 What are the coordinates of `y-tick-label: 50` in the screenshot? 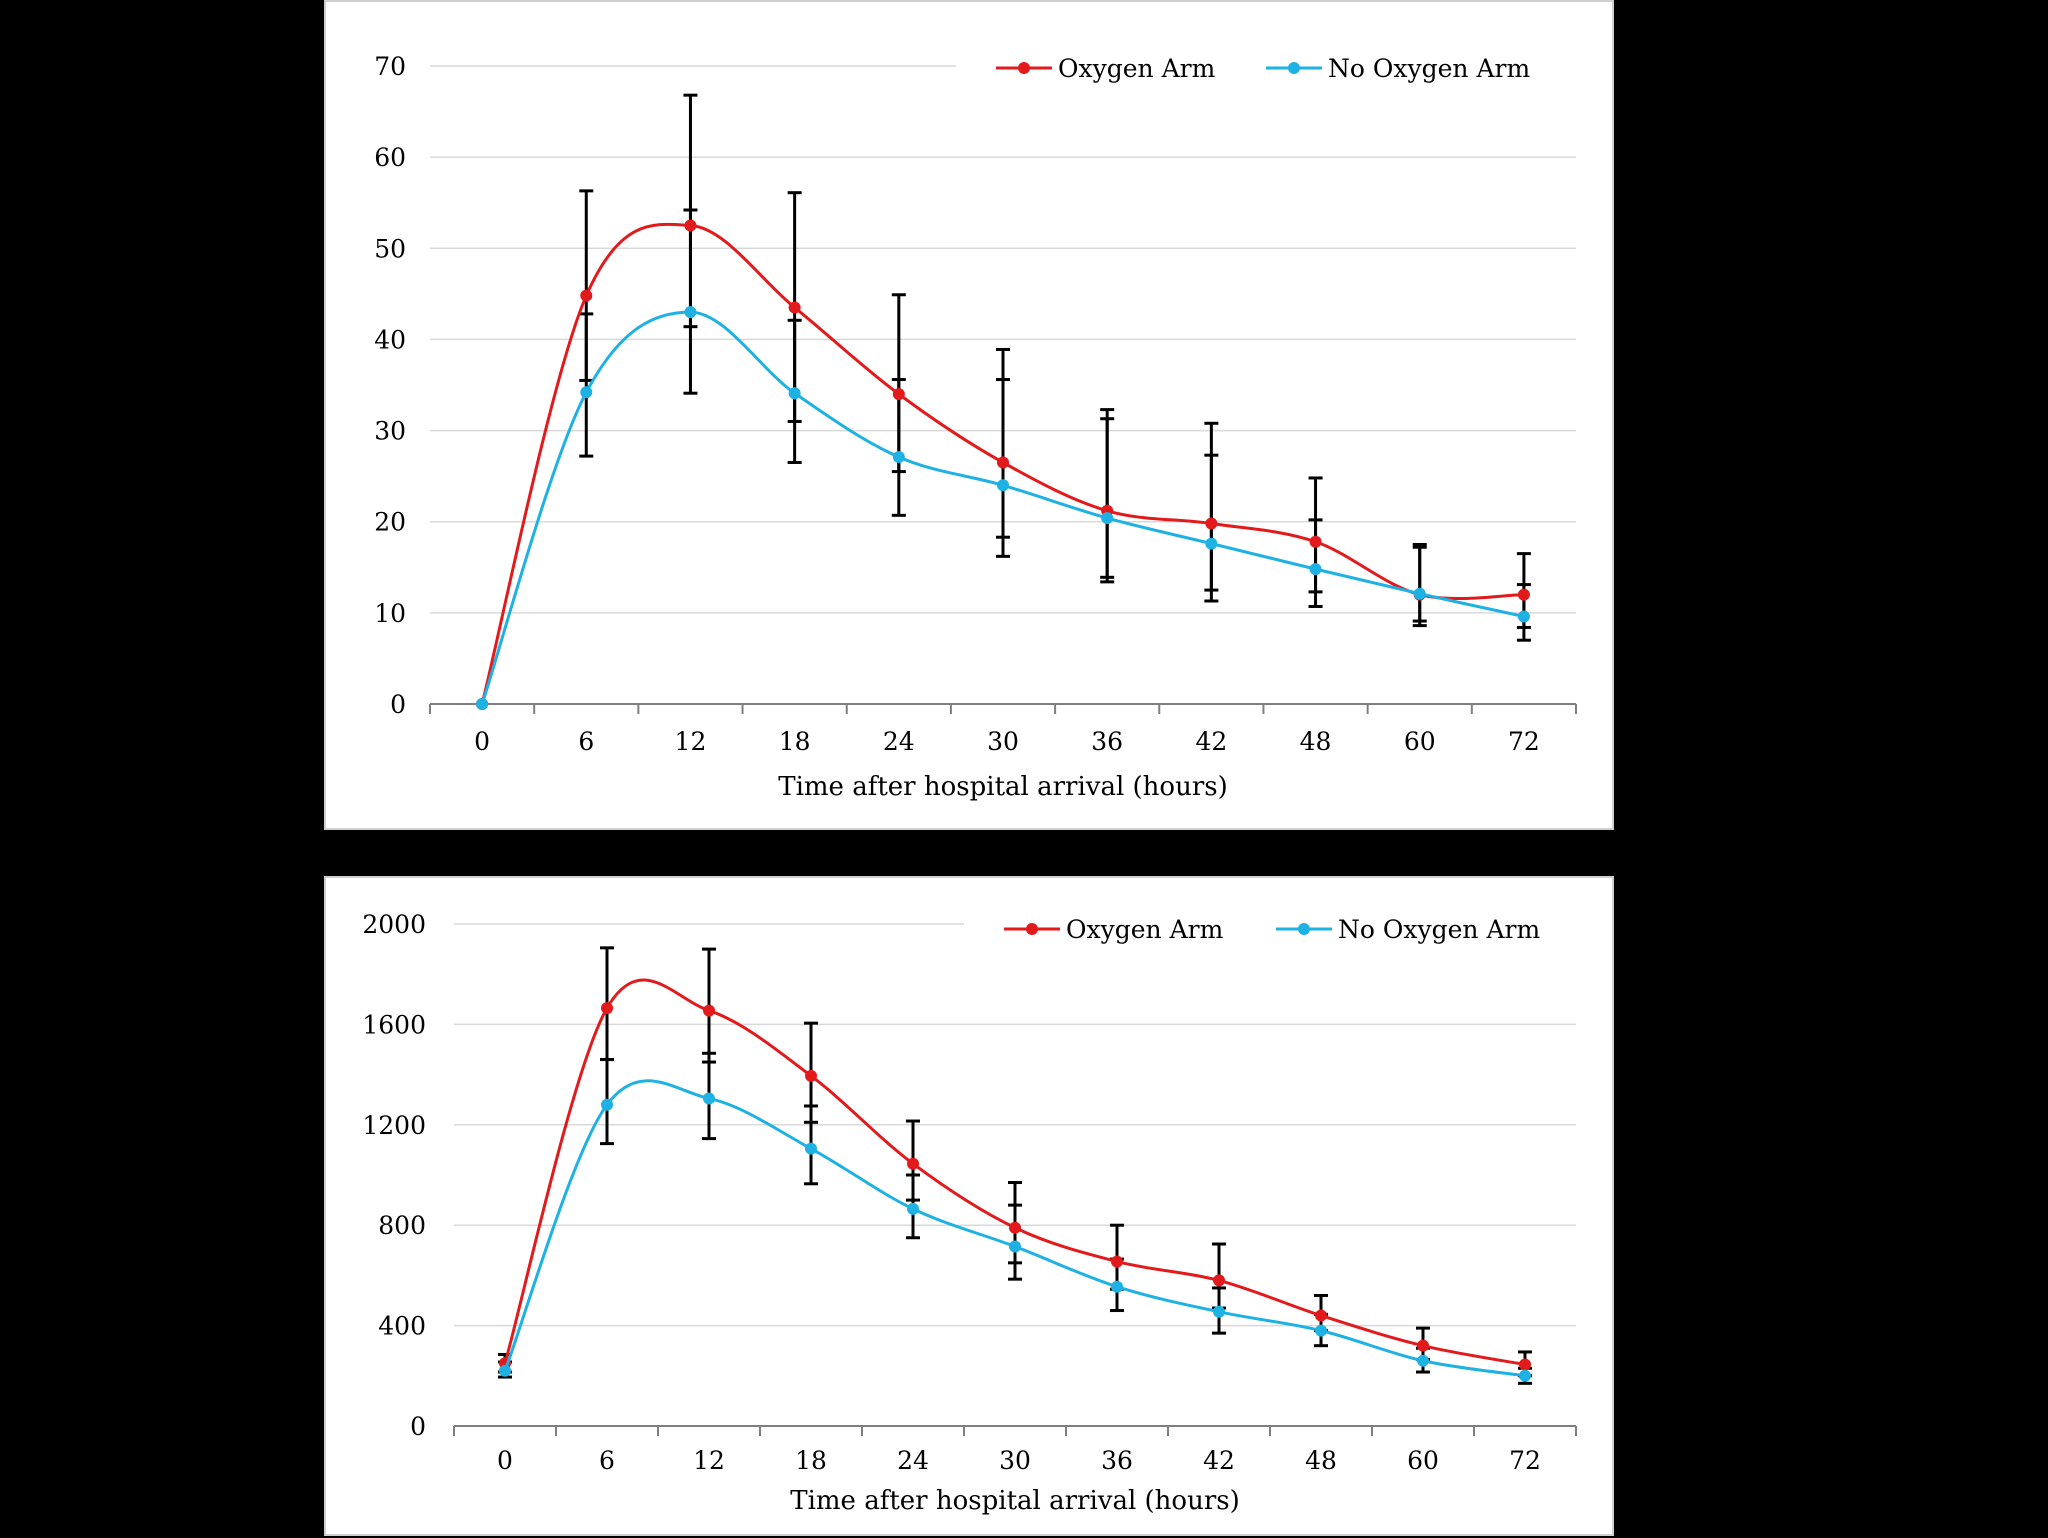 It's located at (390, 248).